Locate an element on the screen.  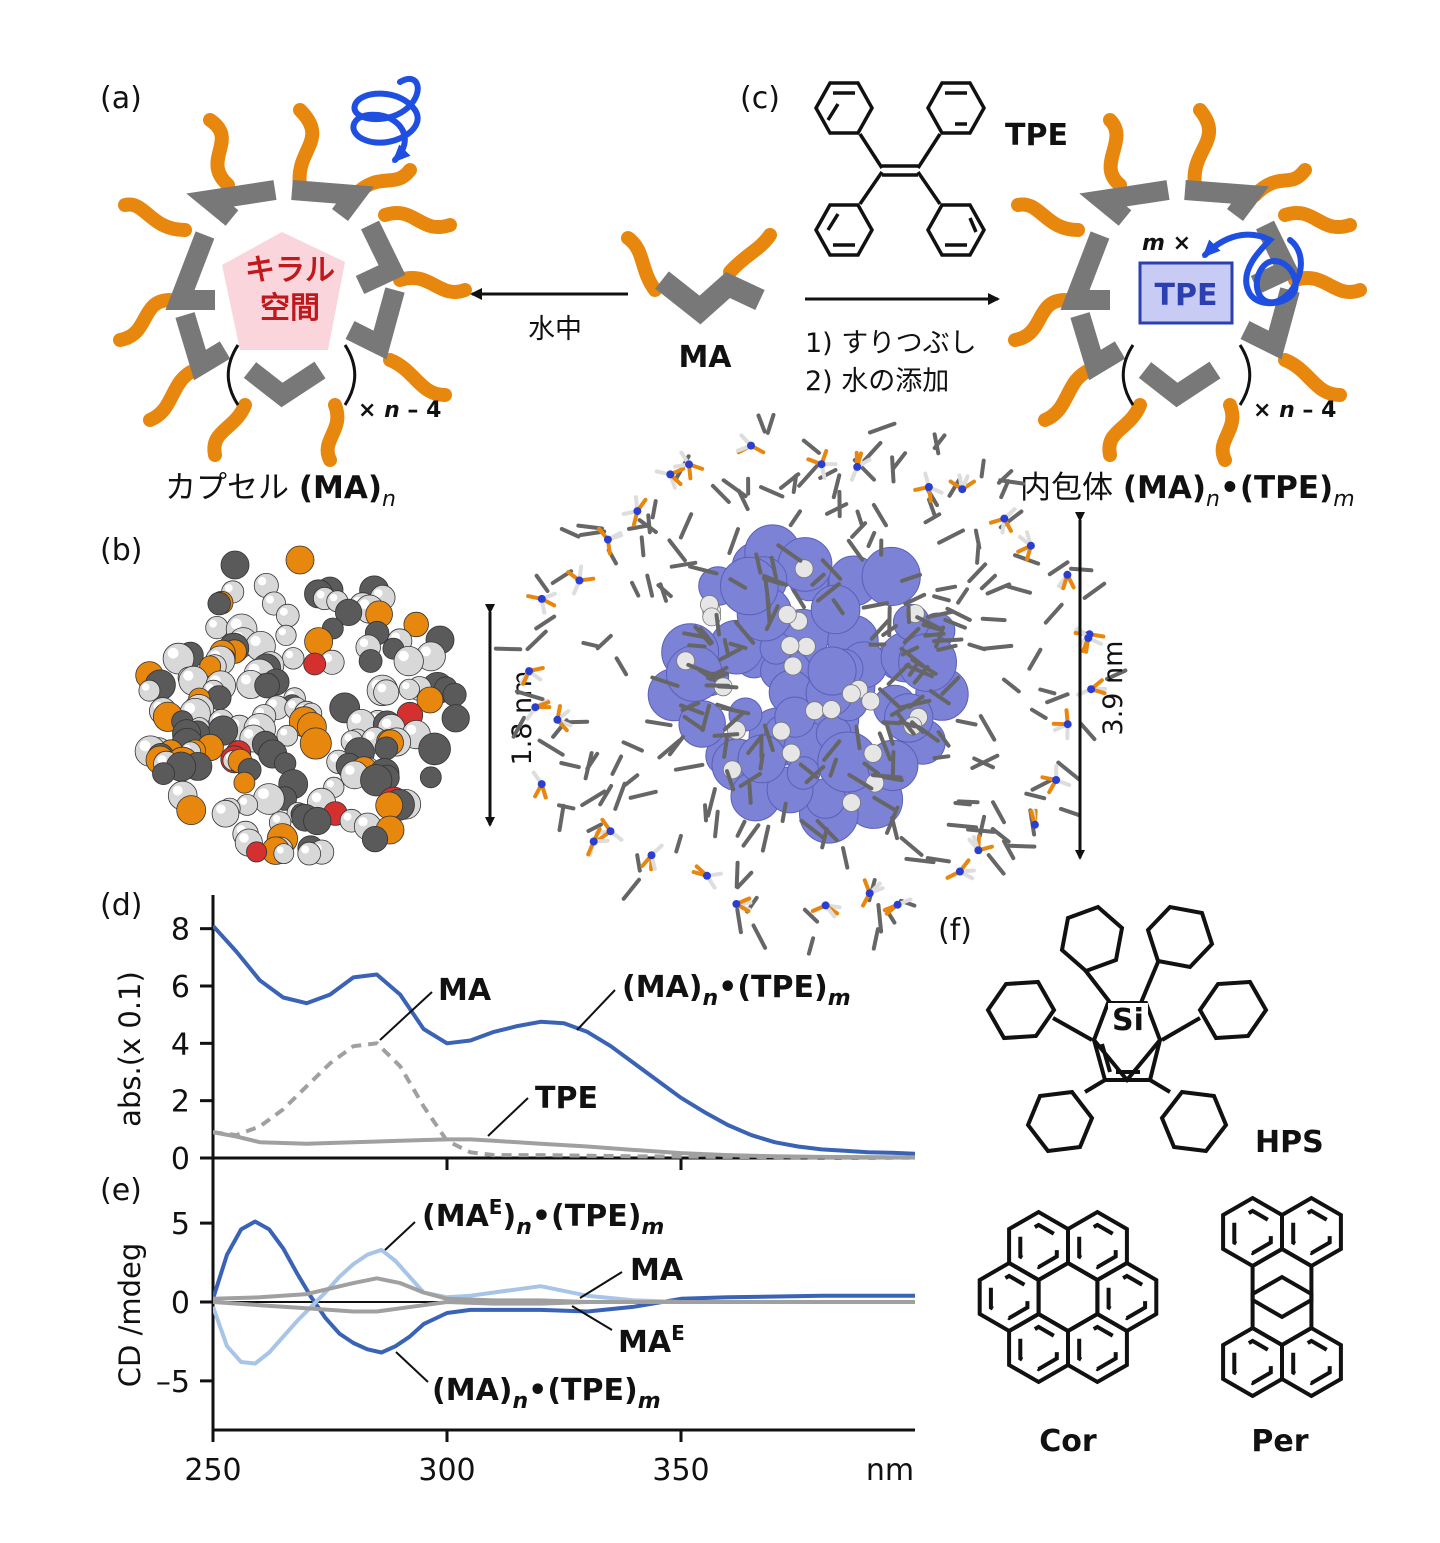
chart-e-annotations: (MAE)n•(TPE)m MA MAE (MA)n•(TPE)m is located at coordinates (534, 1304).